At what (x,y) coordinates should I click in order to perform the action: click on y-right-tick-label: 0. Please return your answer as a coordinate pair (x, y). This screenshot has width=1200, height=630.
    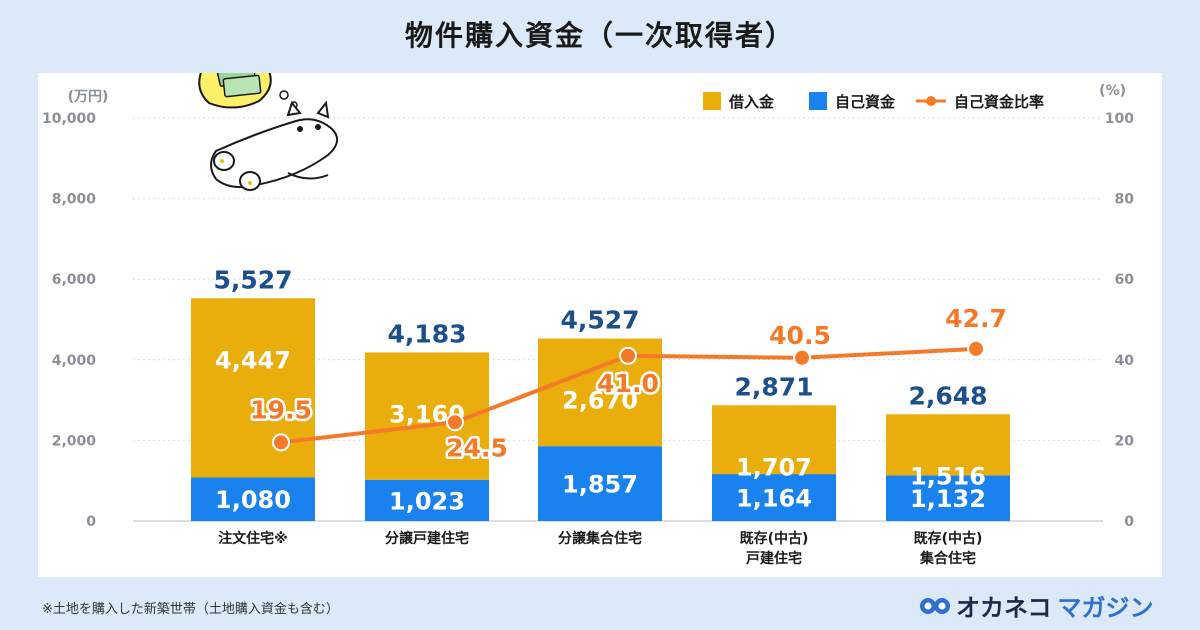
    Looking at the image, I should click on (1129, 522).